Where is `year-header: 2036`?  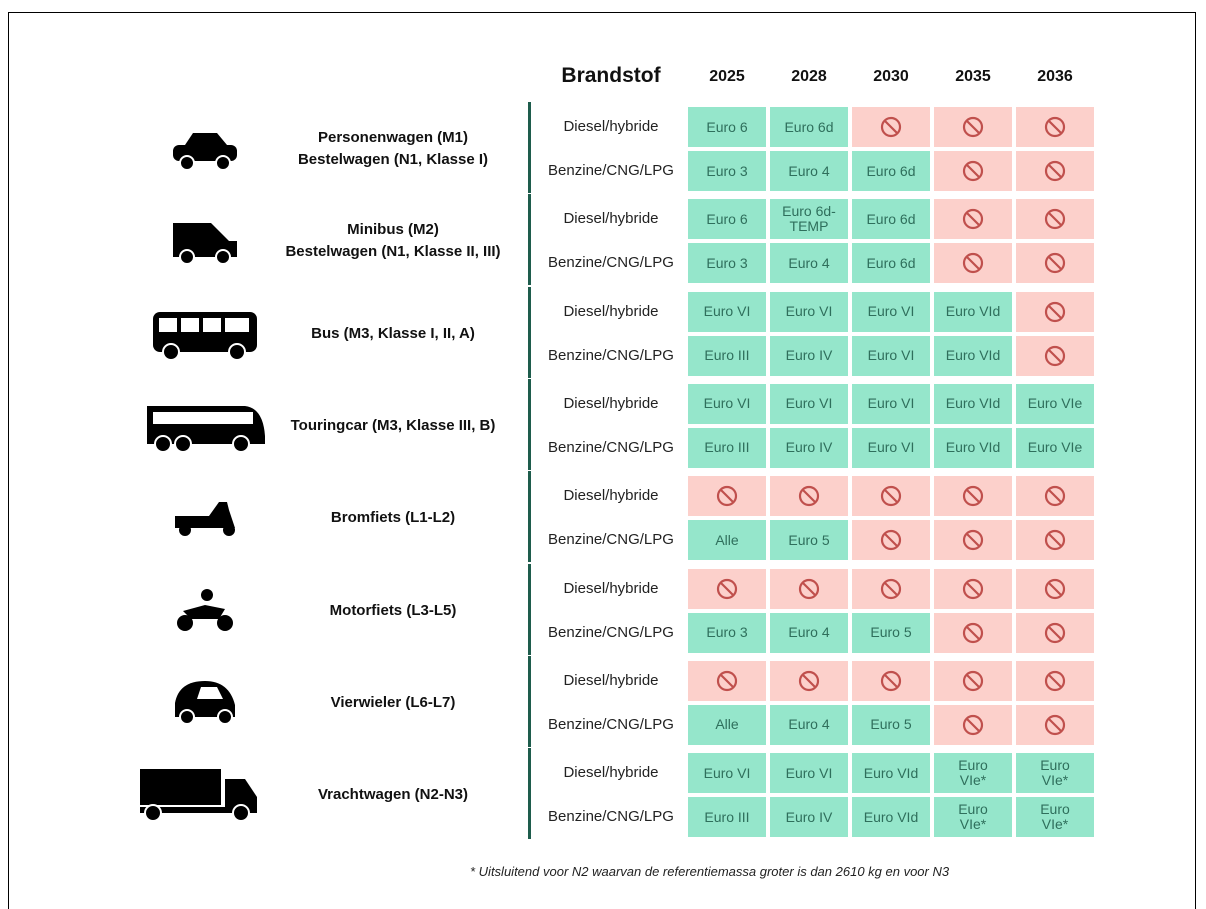
year-header: 2036 is located at coordinates (1055, 76).